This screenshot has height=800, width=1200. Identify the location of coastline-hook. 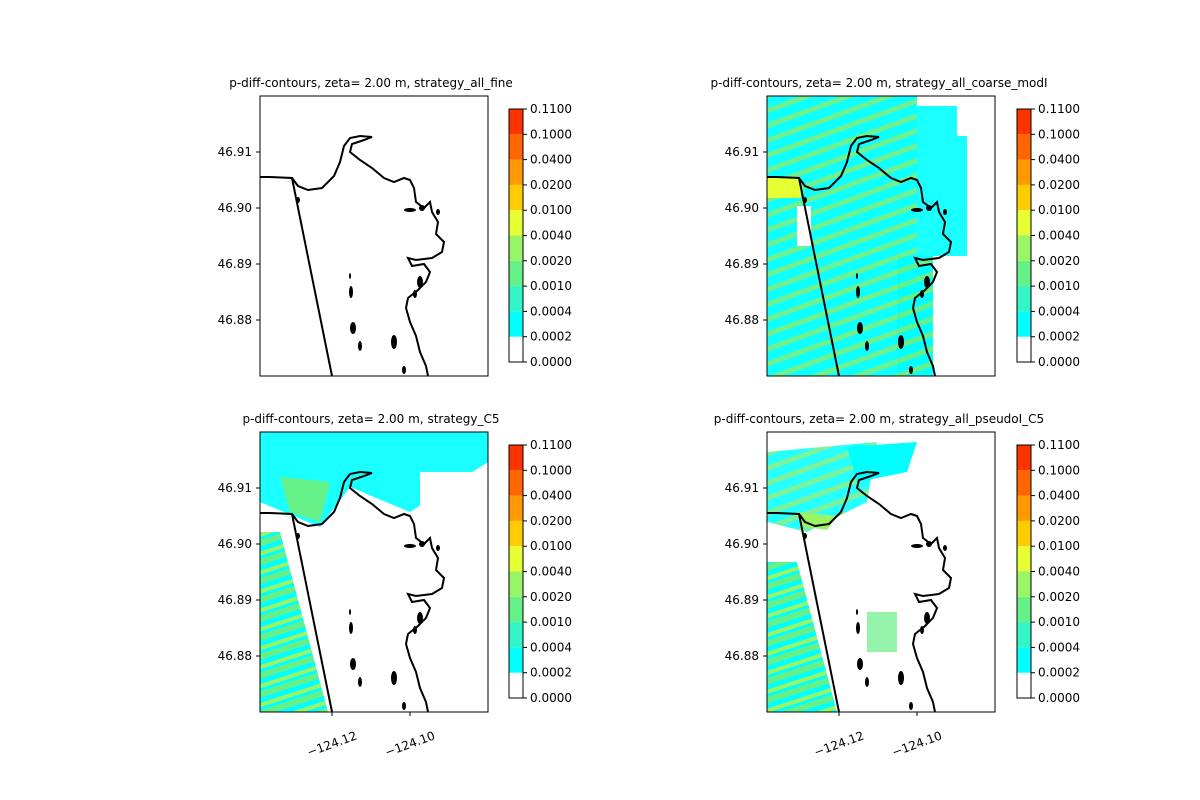
(368, 255).